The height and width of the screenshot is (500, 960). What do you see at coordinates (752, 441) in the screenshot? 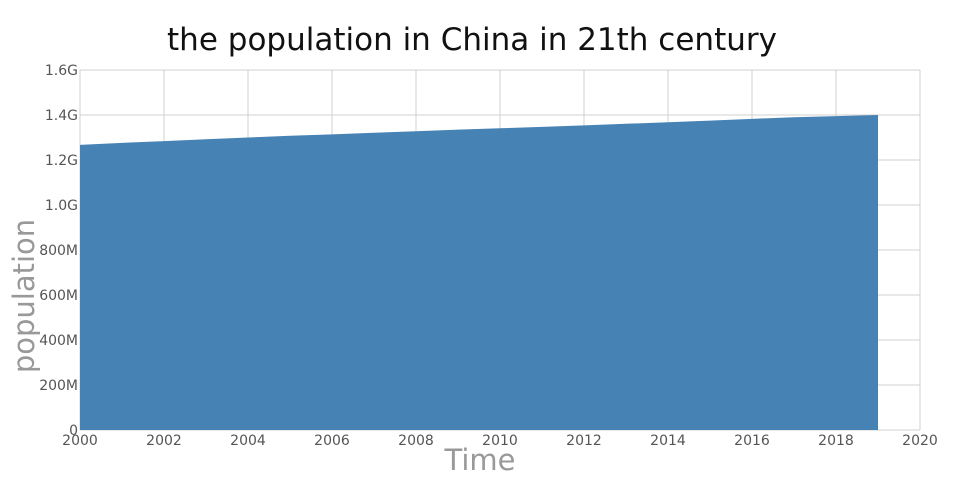
I see `x-tick-label: 2016` at bounding box center [752, 441].